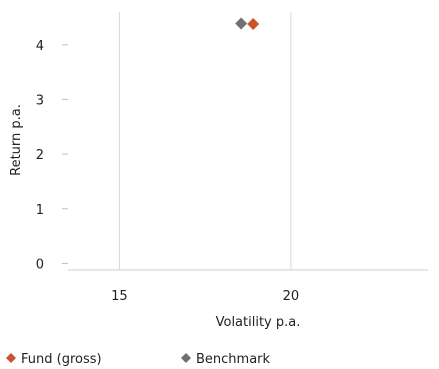 The image size is (439, 369). I want to click on x-tick-label-20: 20, so click(291, 296).